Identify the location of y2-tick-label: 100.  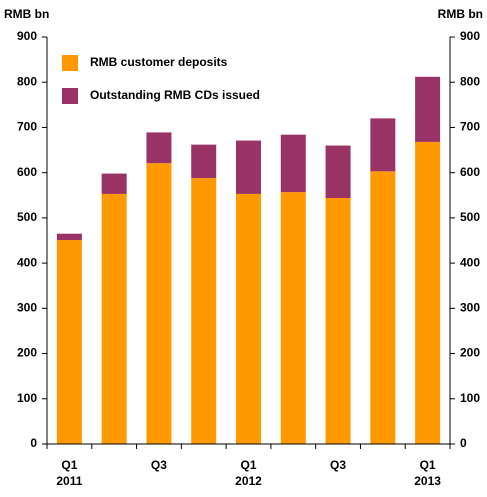
(470, 398).